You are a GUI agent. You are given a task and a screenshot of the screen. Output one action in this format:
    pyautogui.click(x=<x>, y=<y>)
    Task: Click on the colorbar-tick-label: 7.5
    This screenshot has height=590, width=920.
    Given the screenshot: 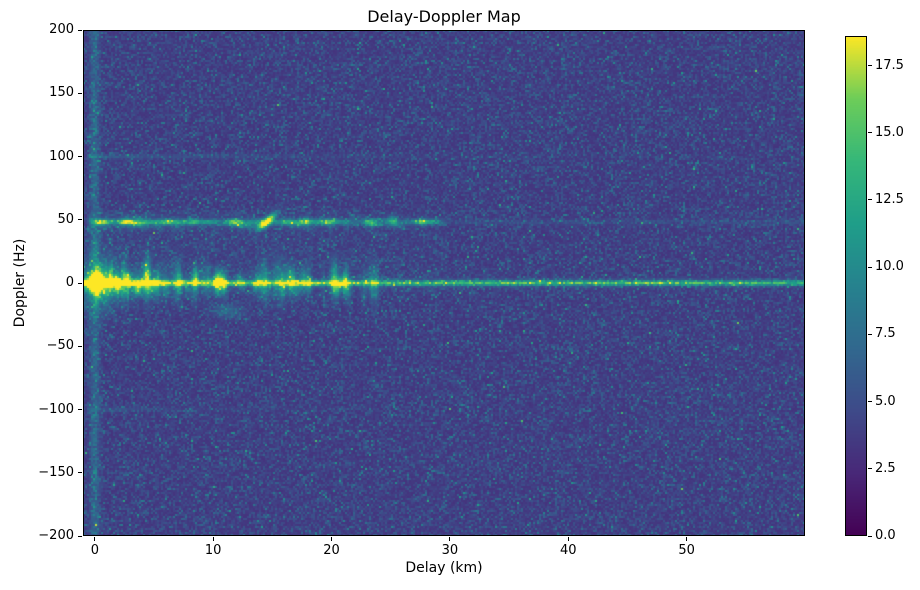 What is the action you would take?
    pyautogui.click(x=885, y=334)
    